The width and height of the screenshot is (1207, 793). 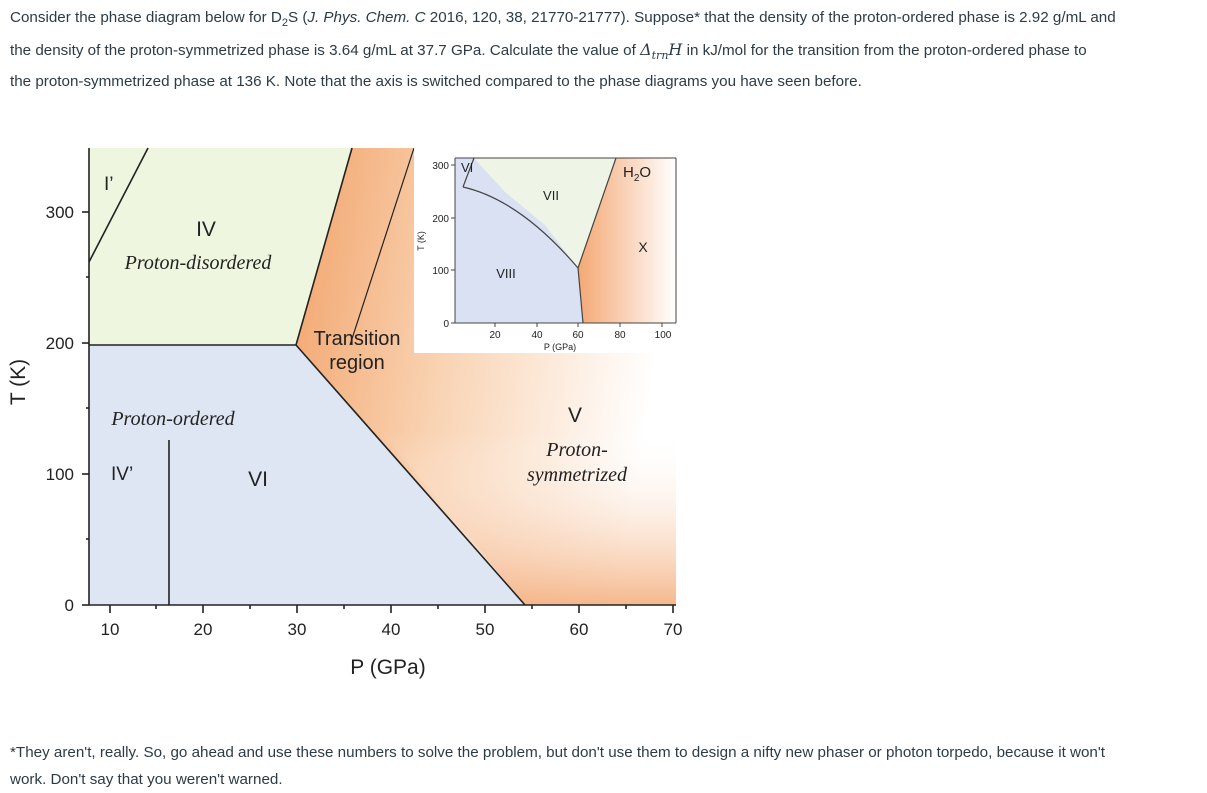 What do you see at coordinates (485, 629) in the screenshot?
I see `x-tick-label: 50` at bounding box center [485, 629].